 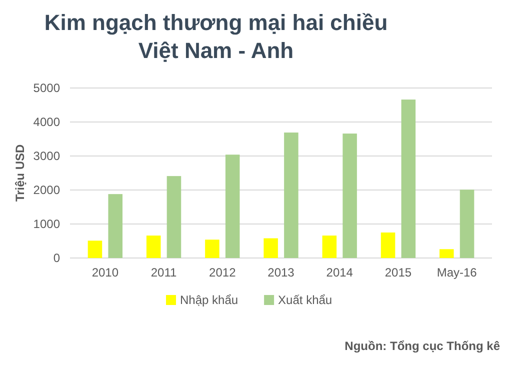 What do you see at coordinates (216, 36) in the screenshot?
I see `chart-title: Kim ngạch thương mại hai chiều Việt Nam - Anh` at bounding box center [216, 36].